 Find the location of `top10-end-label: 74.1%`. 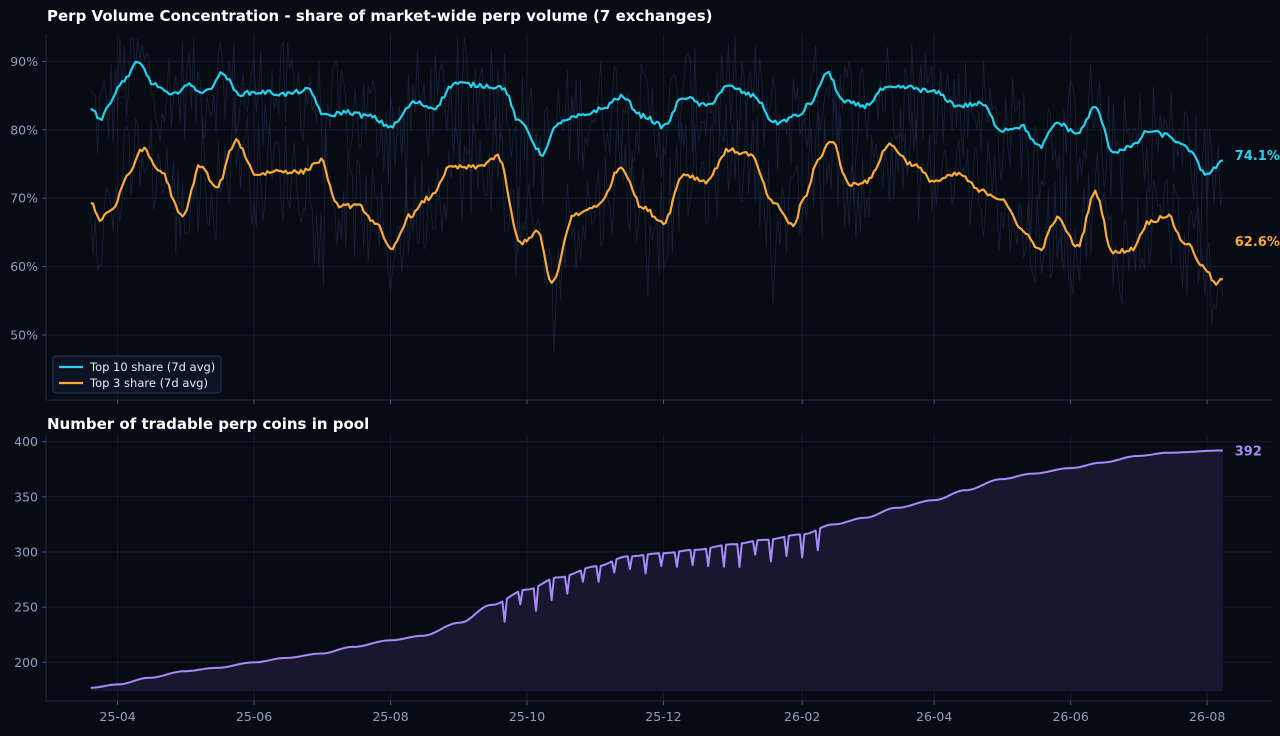

top10-end-label: 74.1% is located at coordinates (1257, 156).